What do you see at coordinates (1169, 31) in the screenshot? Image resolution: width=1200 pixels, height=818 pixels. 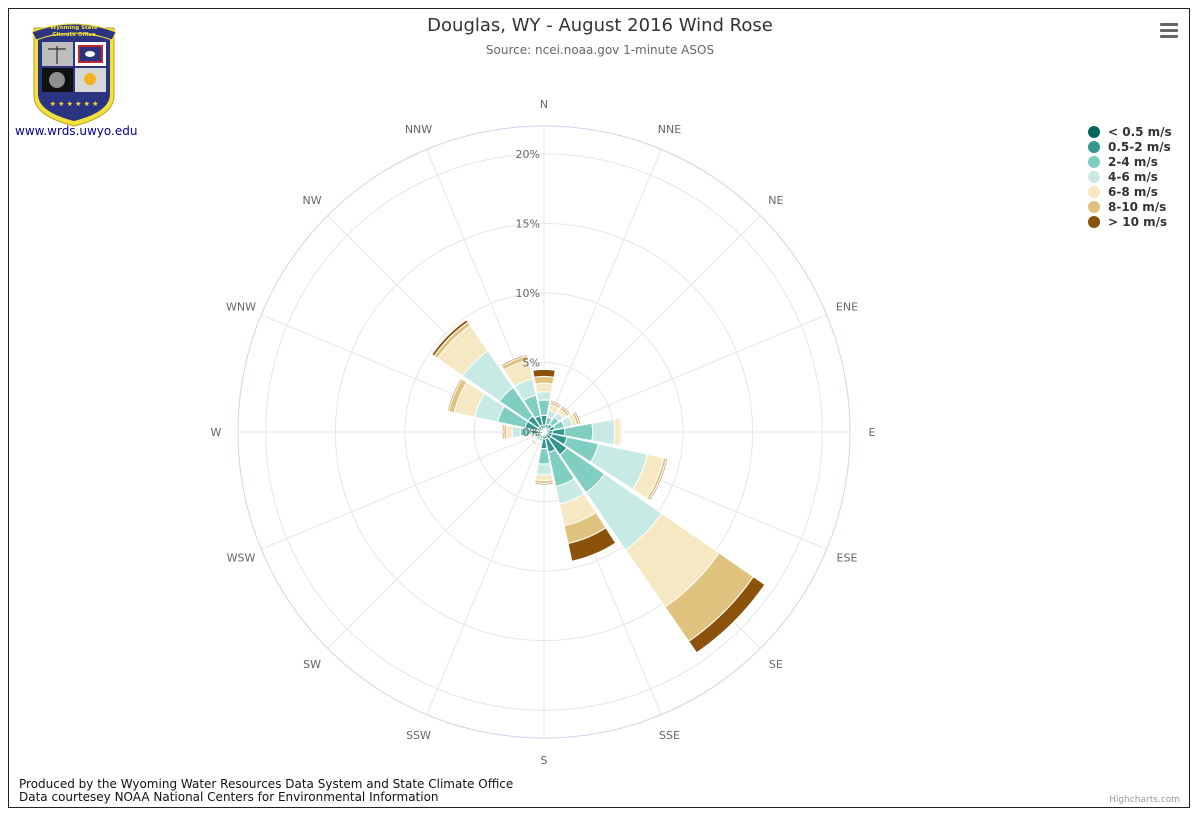 I see `chart-menu-button` at bounding box center [1169, 31].